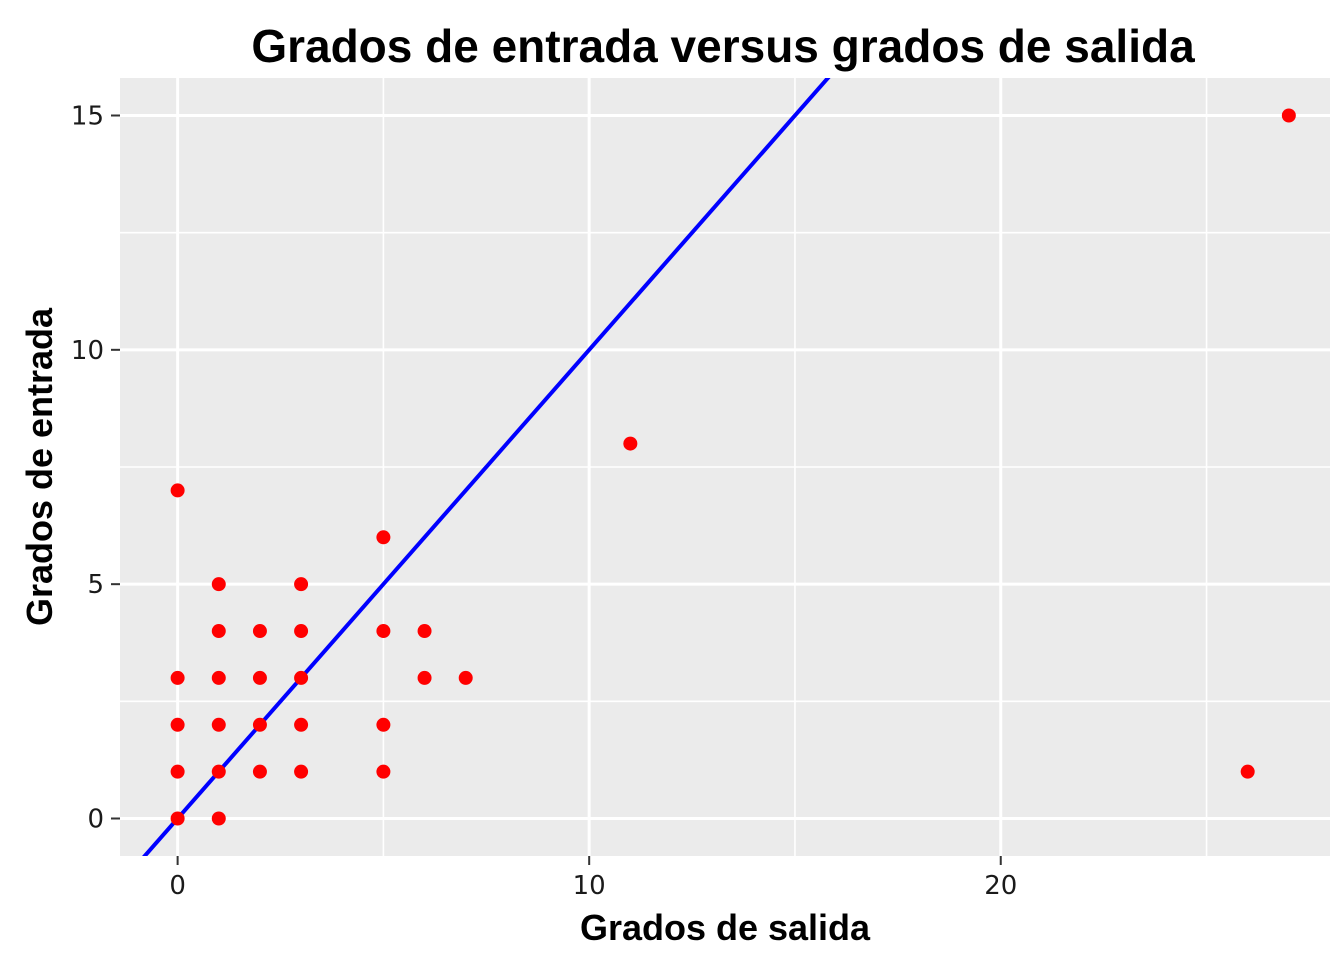 This screenshot has width=1344, height=960. What do you see at coordinates (95, 585) in the screenshot?
I see `y-tick-label: 5` at bounding box center [95, 585].